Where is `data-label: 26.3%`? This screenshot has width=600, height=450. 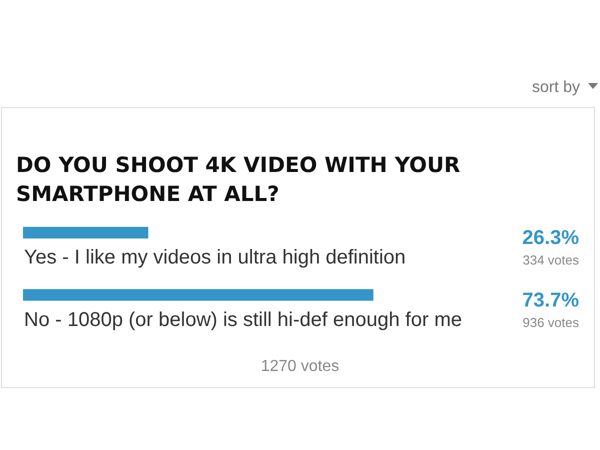 data-label: 26.3% is located at coordinates (551, 238).